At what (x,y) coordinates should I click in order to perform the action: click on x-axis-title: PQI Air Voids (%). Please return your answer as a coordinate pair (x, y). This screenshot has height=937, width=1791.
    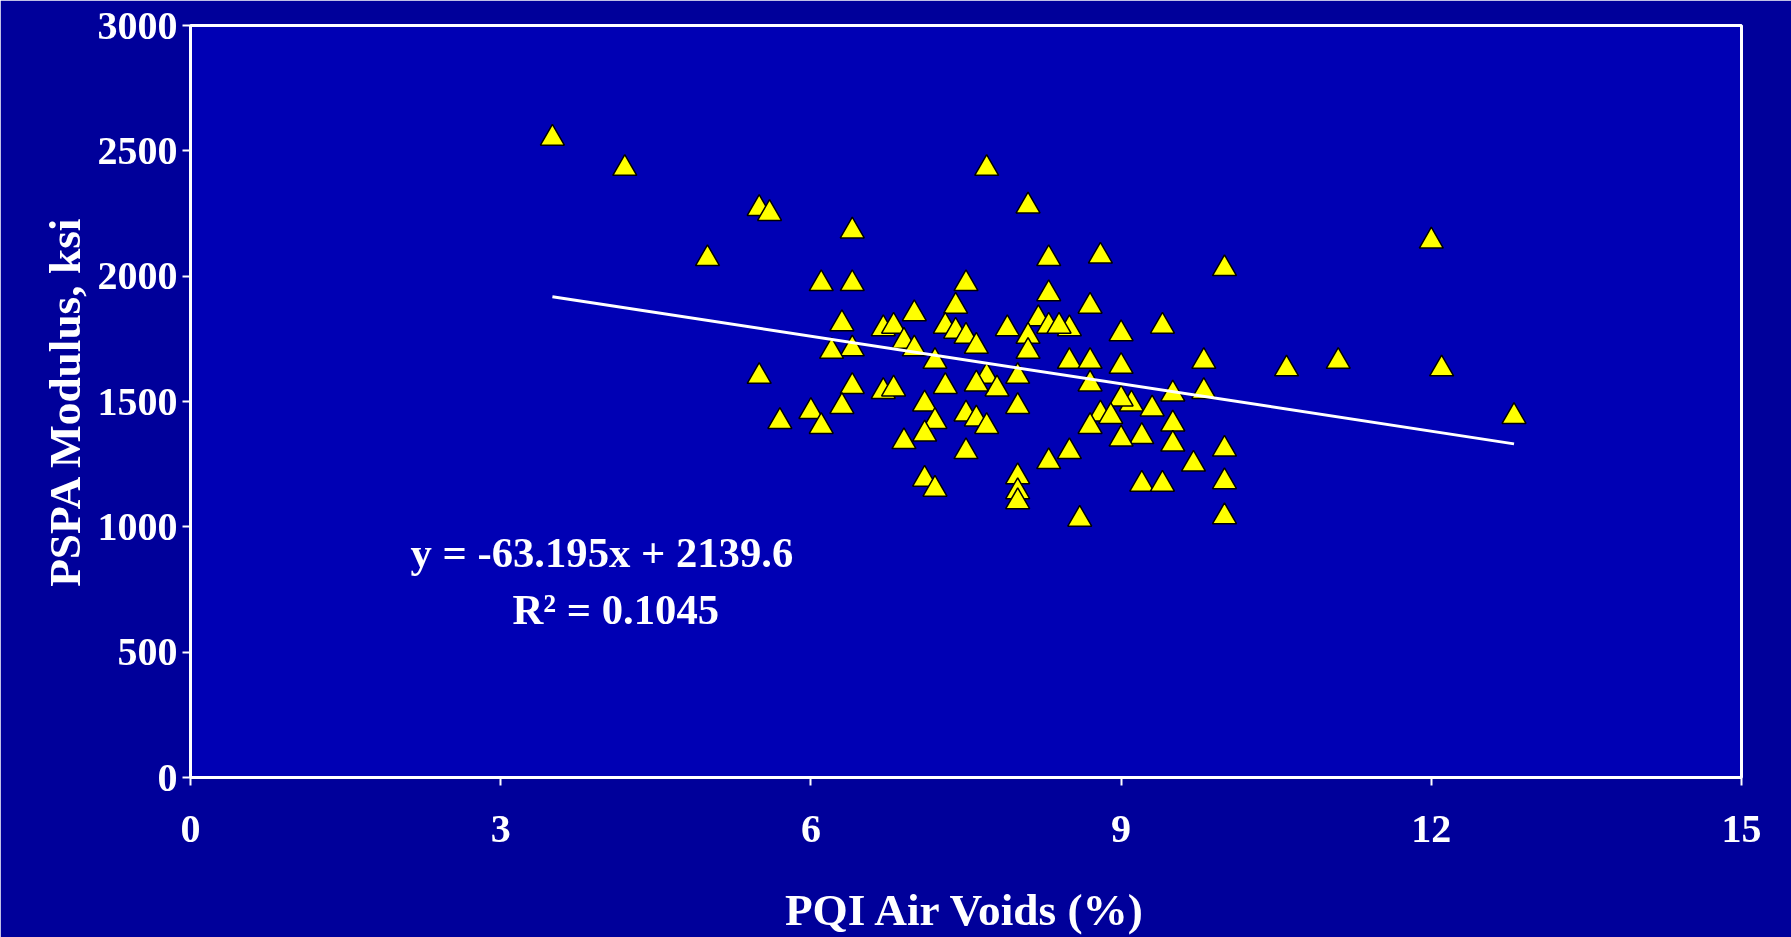
    Looking at the image, I should click on (963, 909).